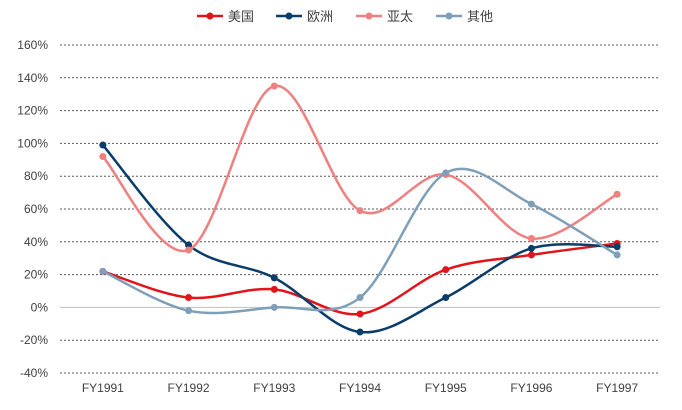 This screenshot has width=682, height=410. What do you see at coordinates (480, 17) in the screenshot?
I see `legend-label: 其他` at bounding box center [480, 17].